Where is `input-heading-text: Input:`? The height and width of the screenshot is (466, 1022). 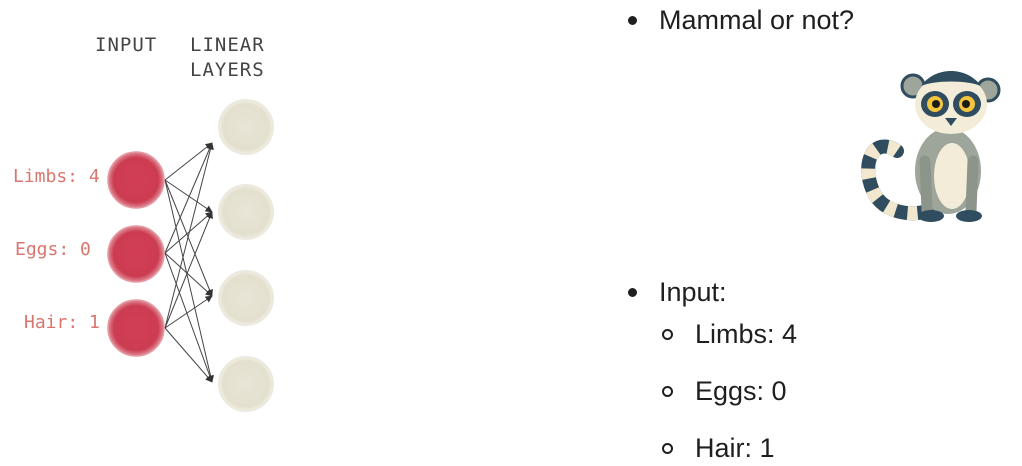 input-heading-text: Input: is located at coordinates (693, 291).